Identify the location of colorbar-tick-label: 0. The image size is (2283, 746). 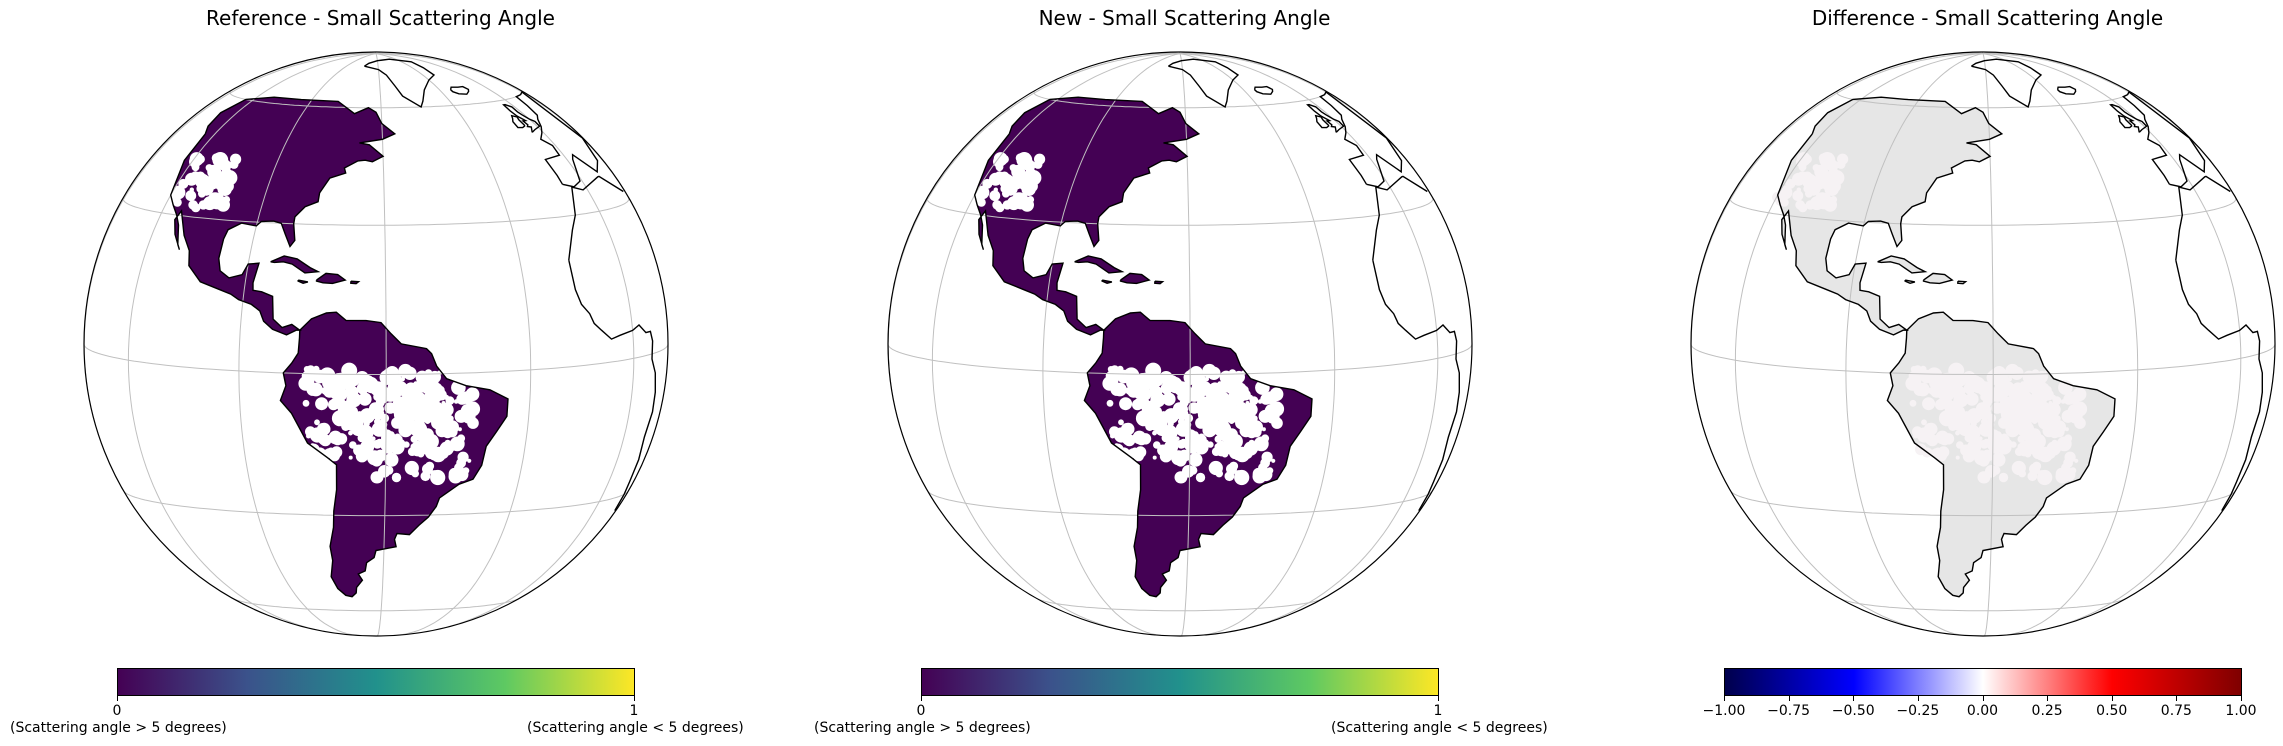
(921, 711).